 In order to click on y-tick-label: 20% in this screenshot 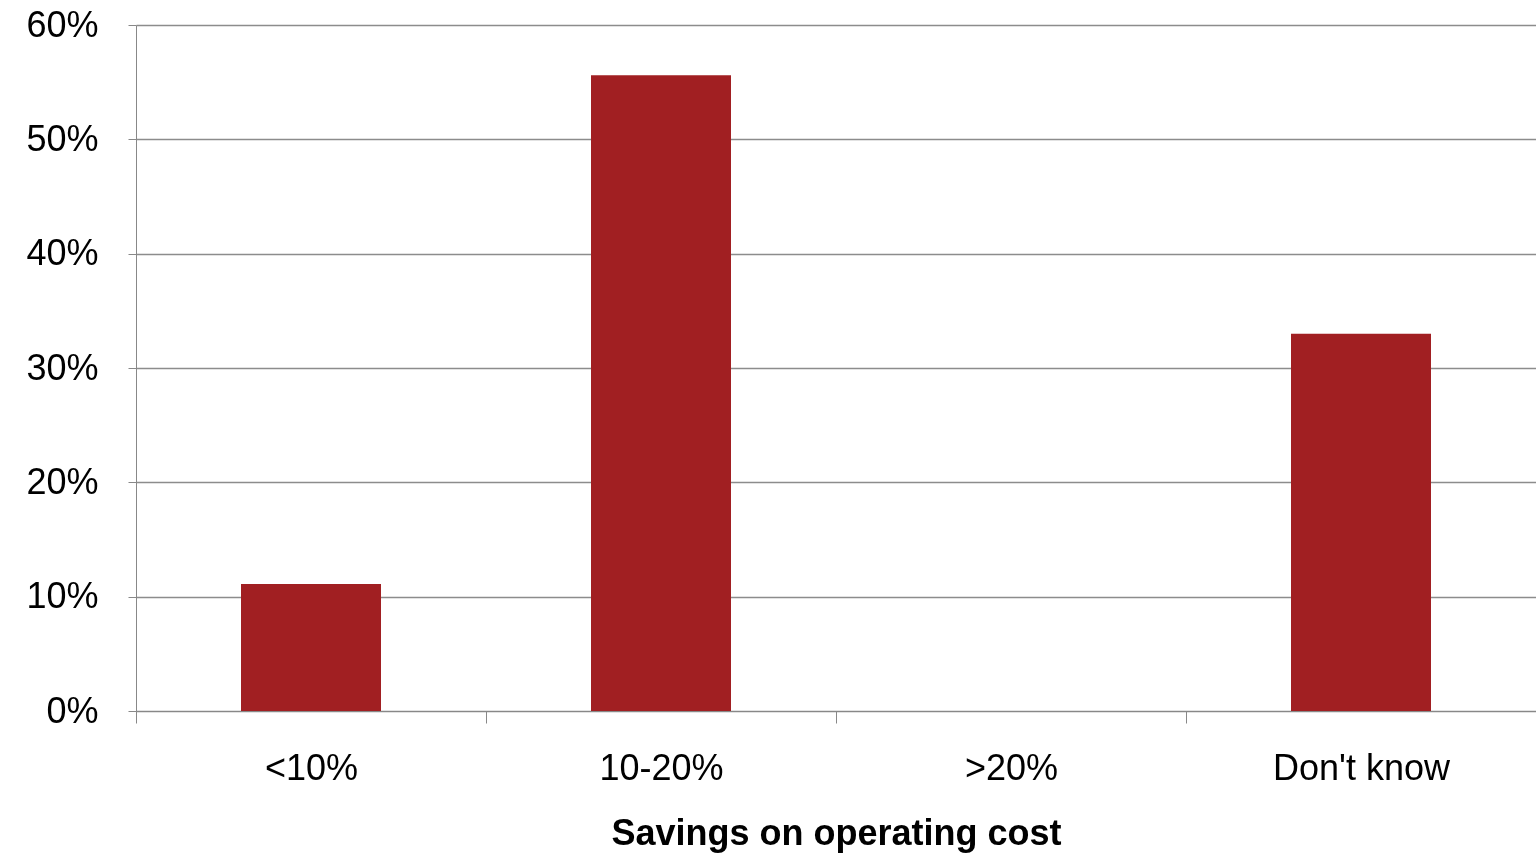, I will do `click(62, 481)`.